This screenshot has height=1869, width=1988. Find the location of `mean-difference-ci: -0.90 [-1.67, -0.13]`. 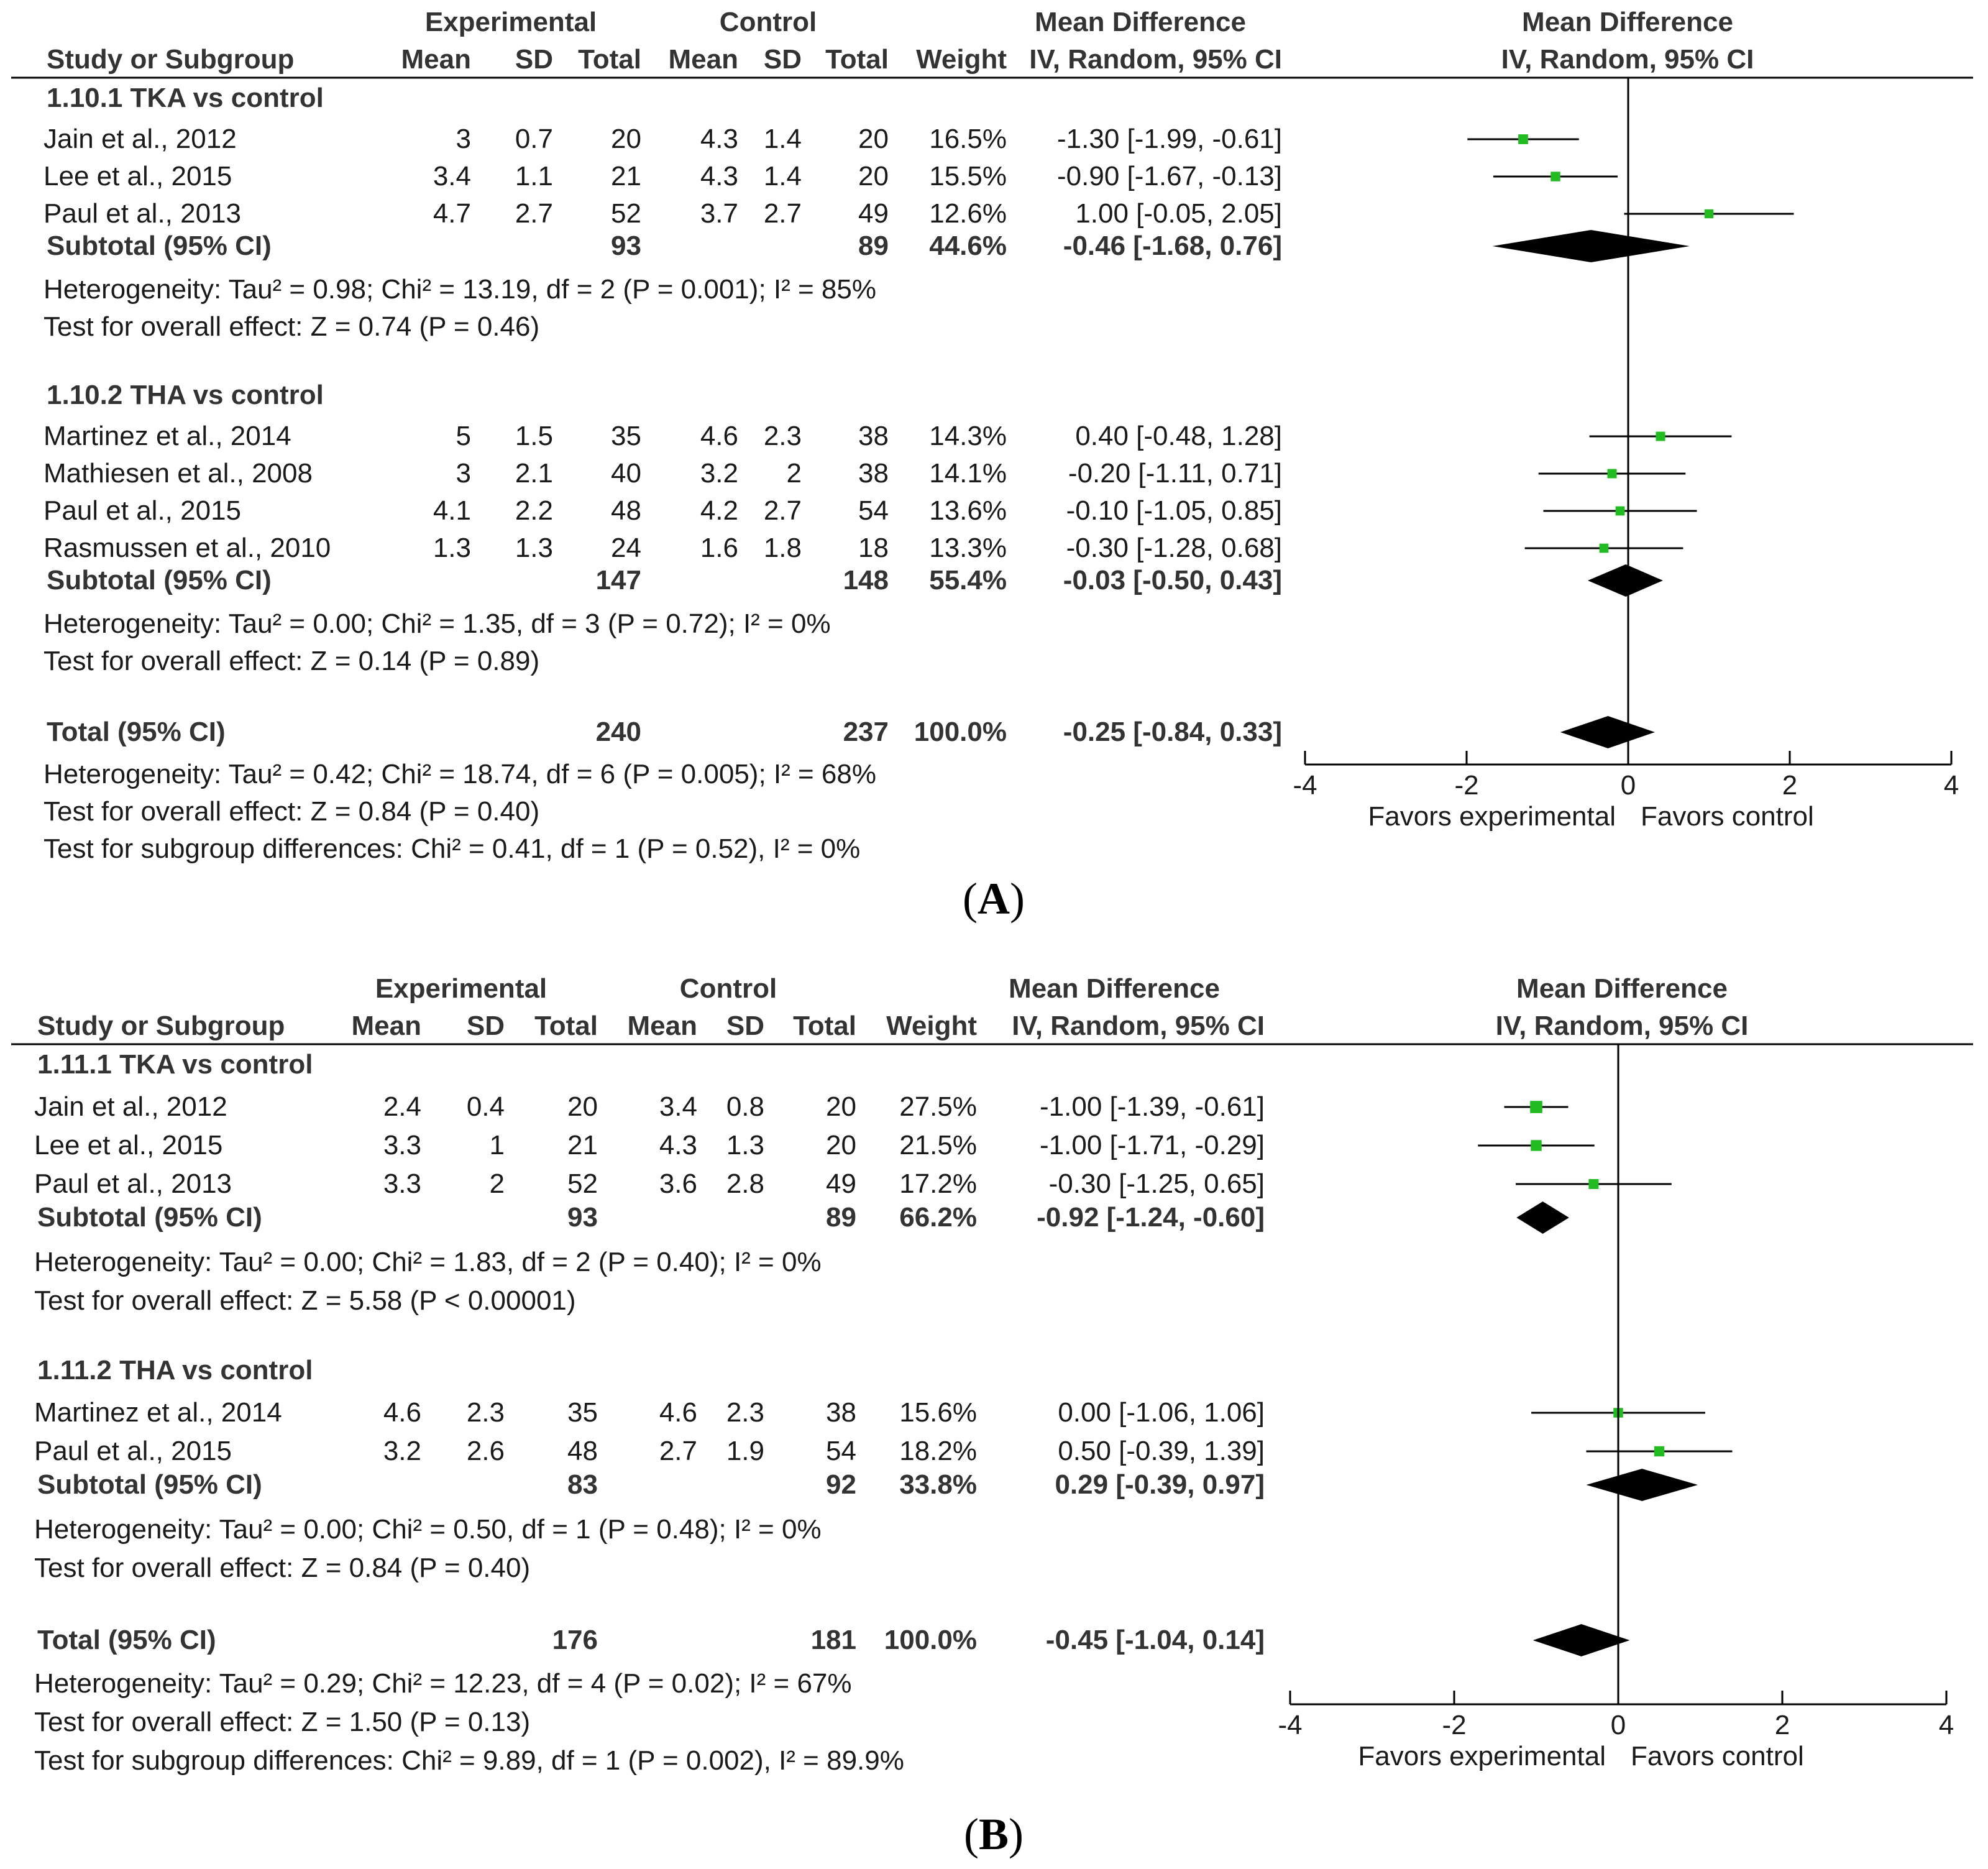

mean-difference-ci: -0.90 [-1.67, -0.13] is located at coordinates (1169, 176).